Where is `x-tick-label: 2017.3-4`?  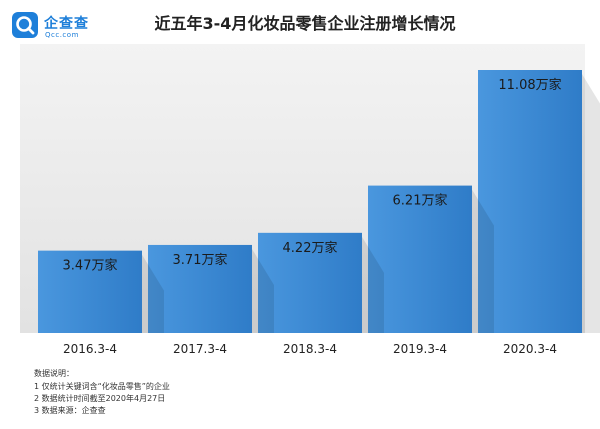 x-tick-label: 2017.3-4 is located at coordinates (200, 349).